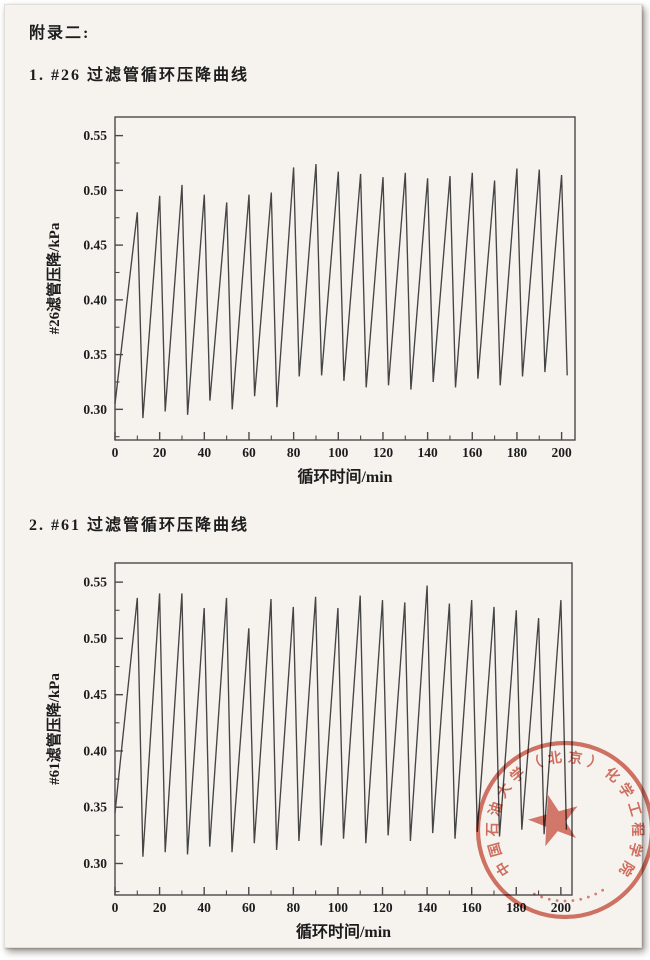 This screenshot has height=960, width=650. Describe the element at coordinates (493, 829) in the screenshot. I see `stamp-ring-text-char: 石` at that location.